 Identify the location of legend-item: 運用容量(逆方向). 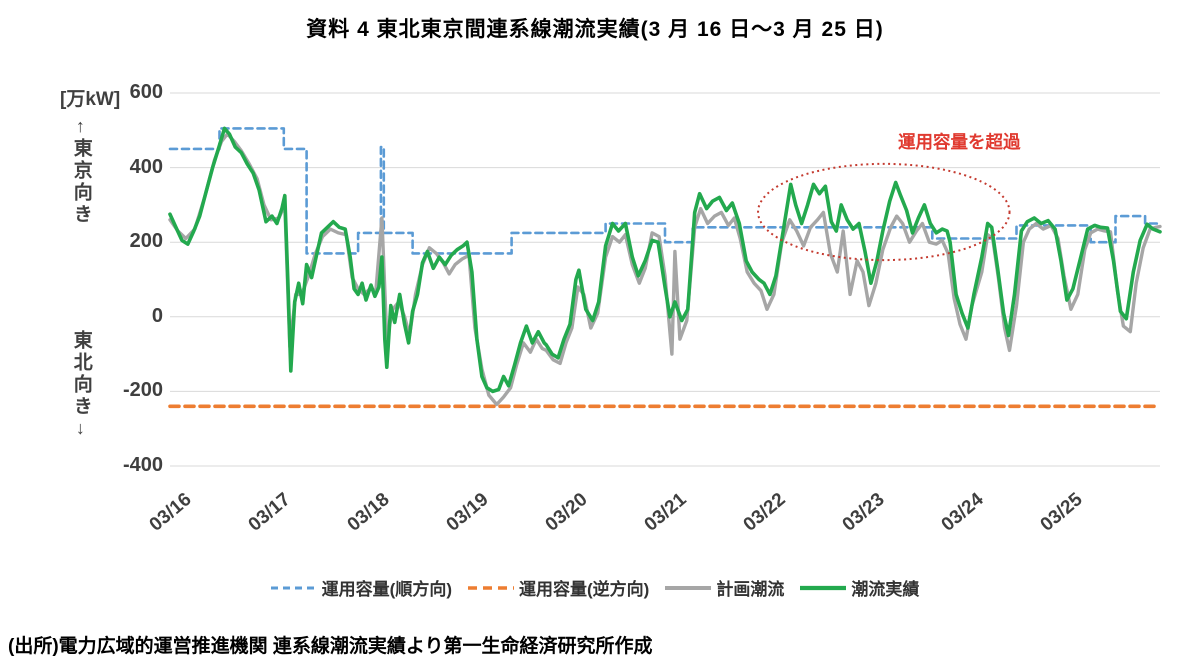
(558, 587).